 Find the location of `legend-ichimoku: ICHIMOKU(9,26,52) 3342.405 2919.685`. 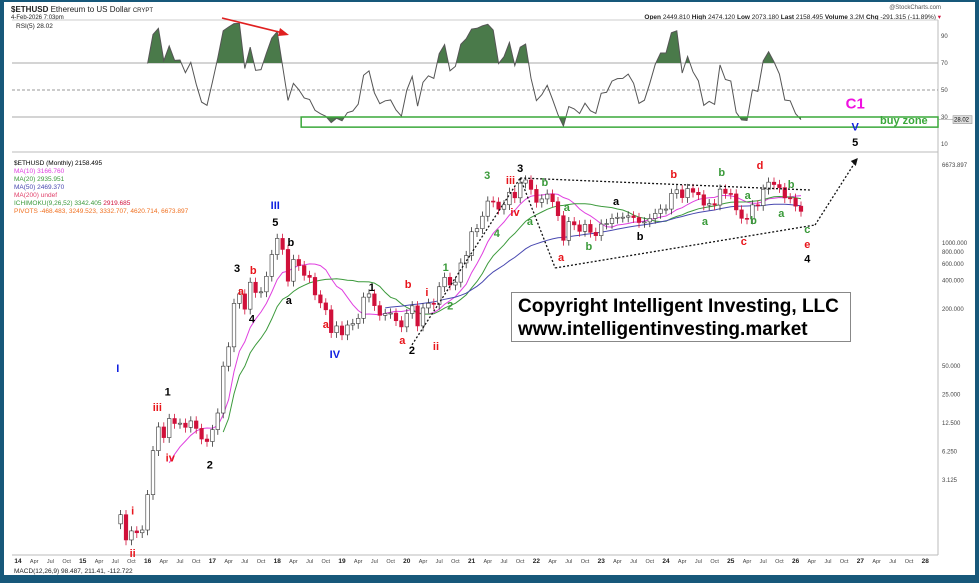

legend-ichimoku: ICHIMOKU(9,26,52) 3342.405 2919.685 is located at coordinates (72, 203).